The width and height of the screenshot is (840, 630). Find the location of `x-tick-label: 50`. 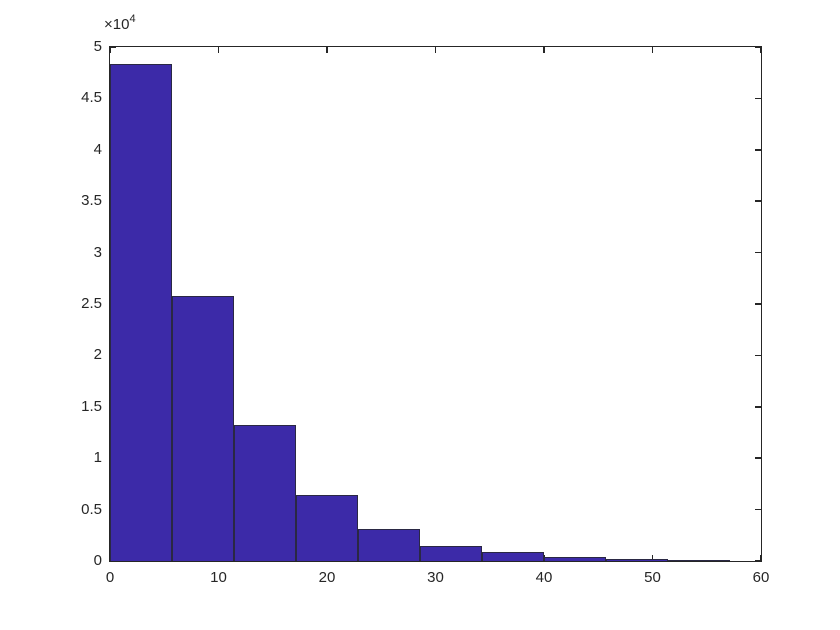

x-tick-label: 50 is located at coordinates (652, 577).